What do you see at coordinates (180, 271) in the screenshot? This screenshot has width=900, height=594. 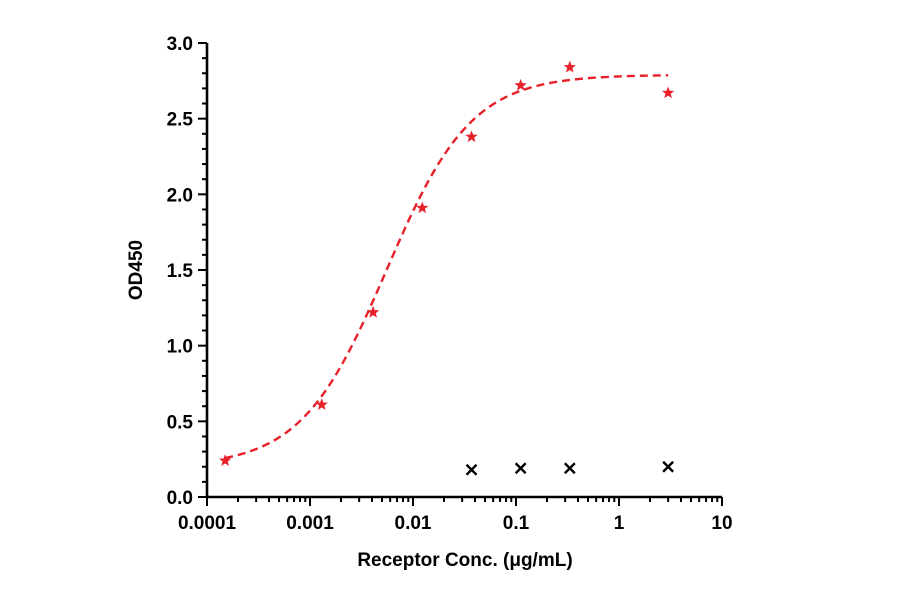 I see `y-tick-label: 1.5` at bounding box center [180, 271].